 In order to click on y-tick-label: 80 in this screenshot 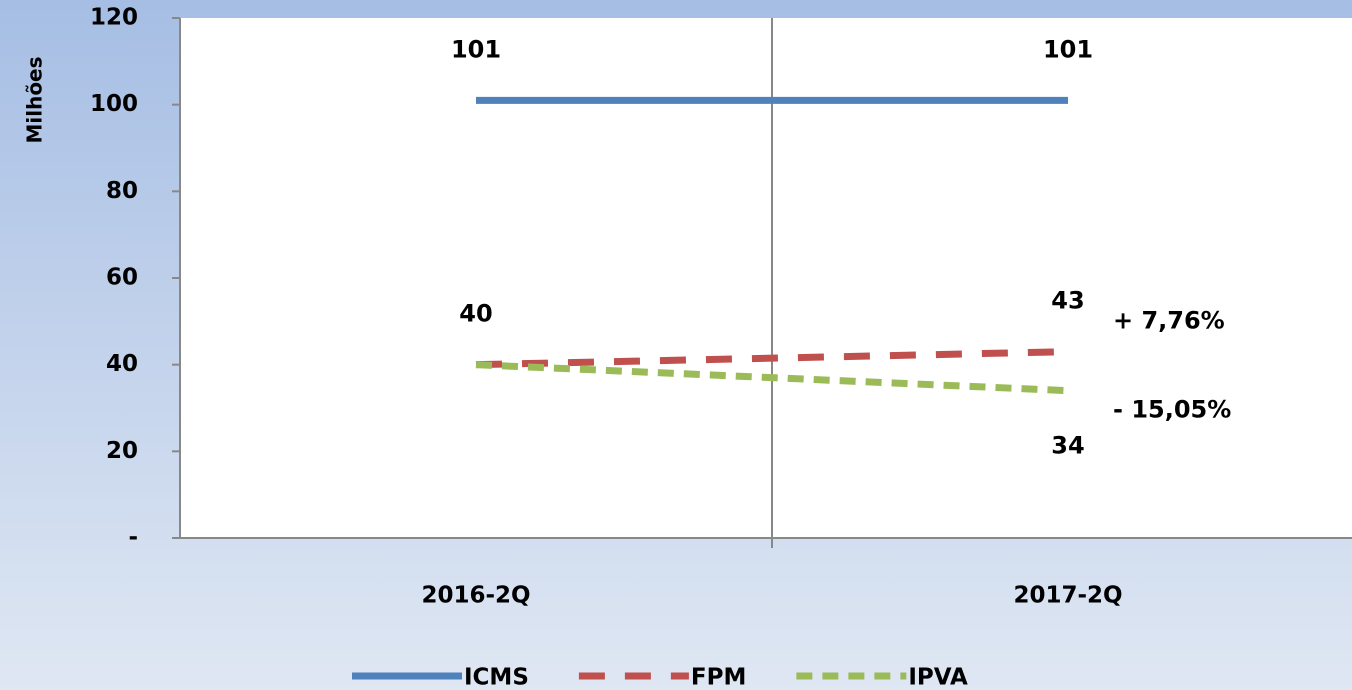, I will do `click(122, 191)`.